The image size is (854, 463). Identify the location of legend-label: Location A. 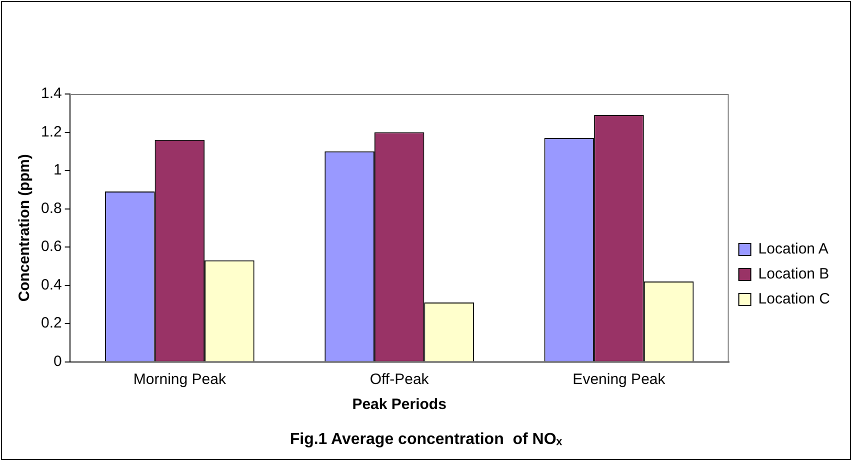
(793, 249).